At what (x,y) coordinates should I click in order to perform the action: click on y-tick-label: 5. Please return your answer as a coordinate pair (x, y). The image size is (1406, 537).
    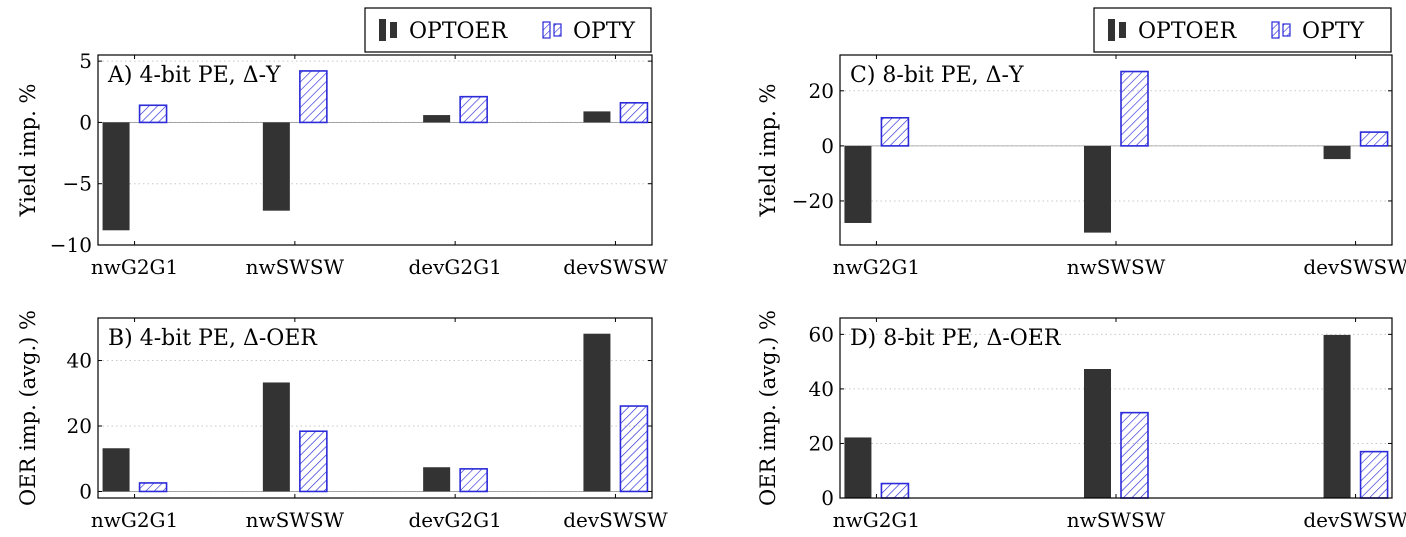
    Looking at the image, I should click on (85, 61).